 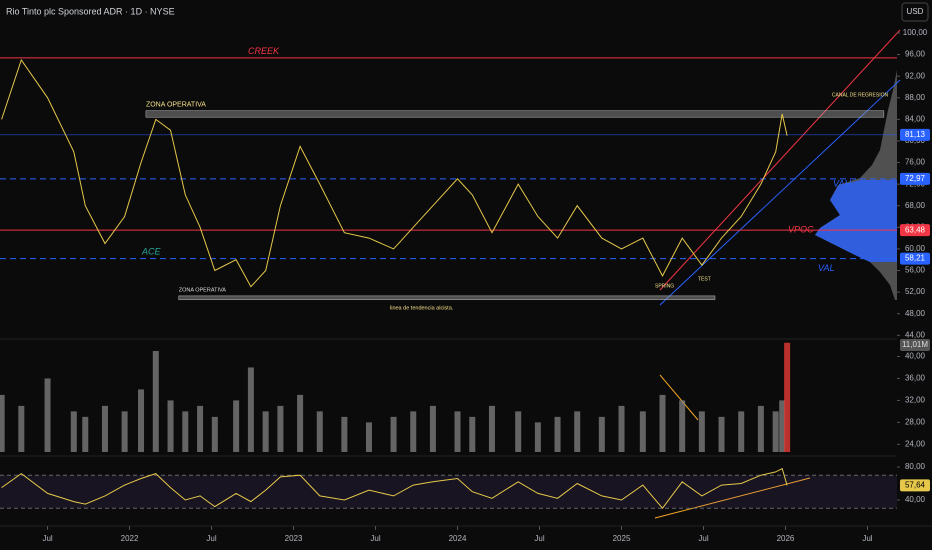 I want to click on y-tick-label: 44,00, so click(x=915, y=334).